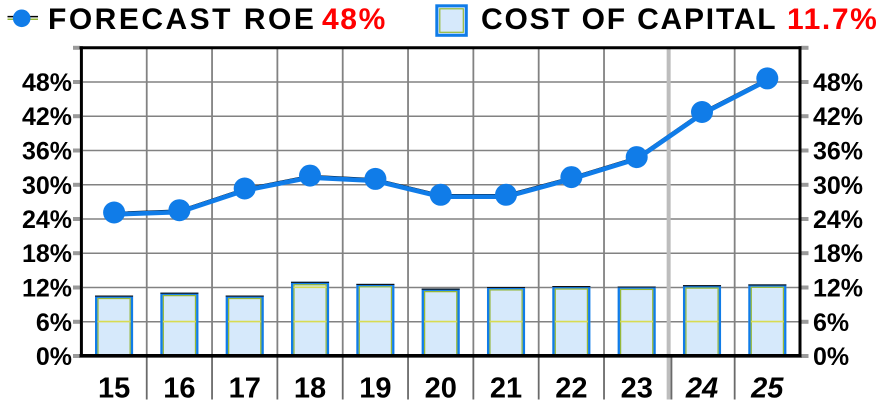  What do you see at coordinates (701, 389) in the screenshot?
I see `svg-text: 24` at bounding box center [701, 389].